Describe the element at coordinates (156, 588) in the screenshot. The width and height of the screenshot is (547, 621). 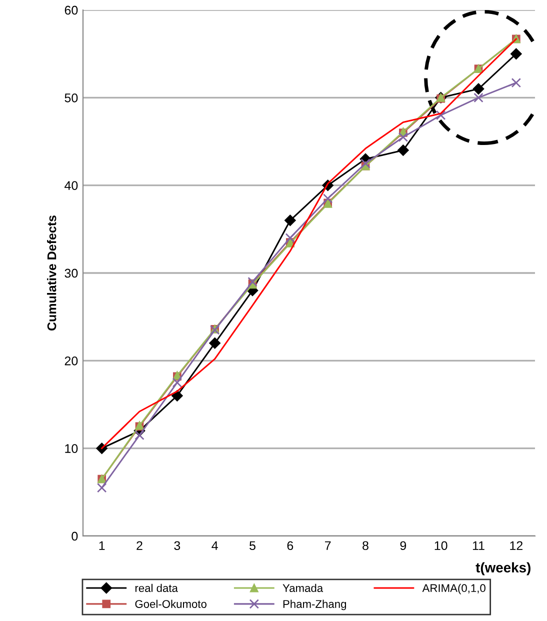
I see `legend-label: real data` at that location.